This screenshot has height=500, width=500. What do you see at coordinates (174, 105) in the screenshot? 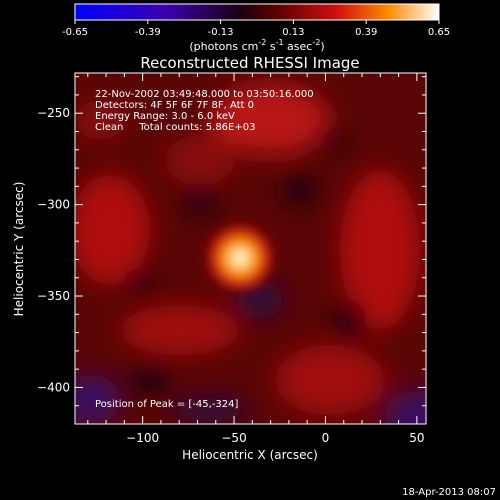
I see `annotation-line: Detectors: 4F 5F 6F 7F 8F, Att 0` at bounding box center [174, 105].